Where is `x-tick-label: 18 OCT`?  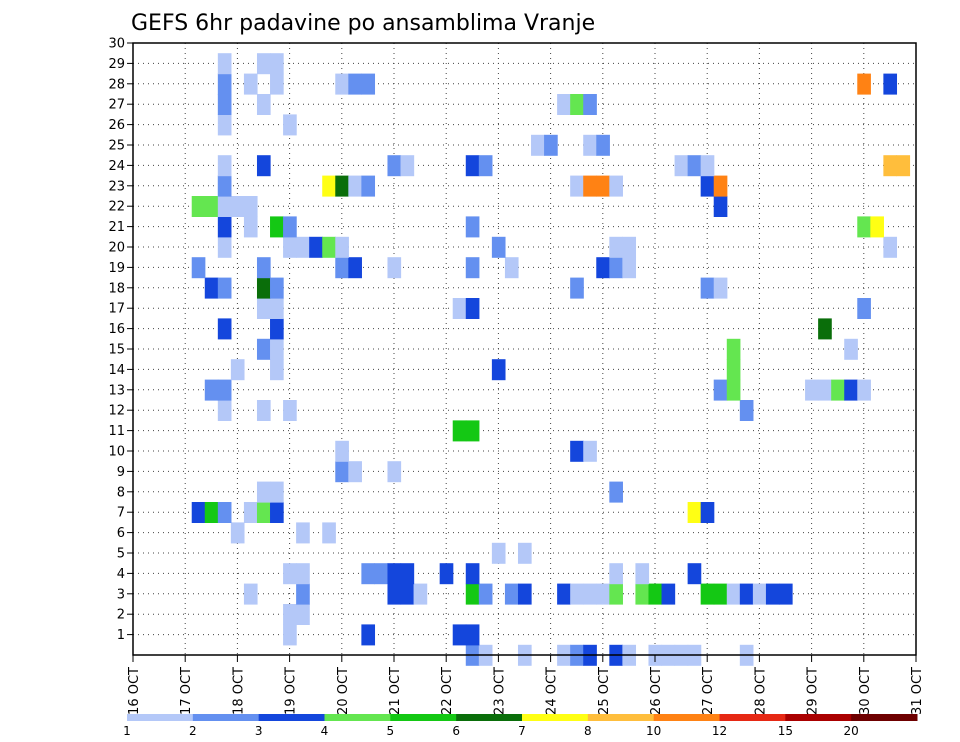
x-tick-label: 18 OCT is located at coordinates (238, 691).